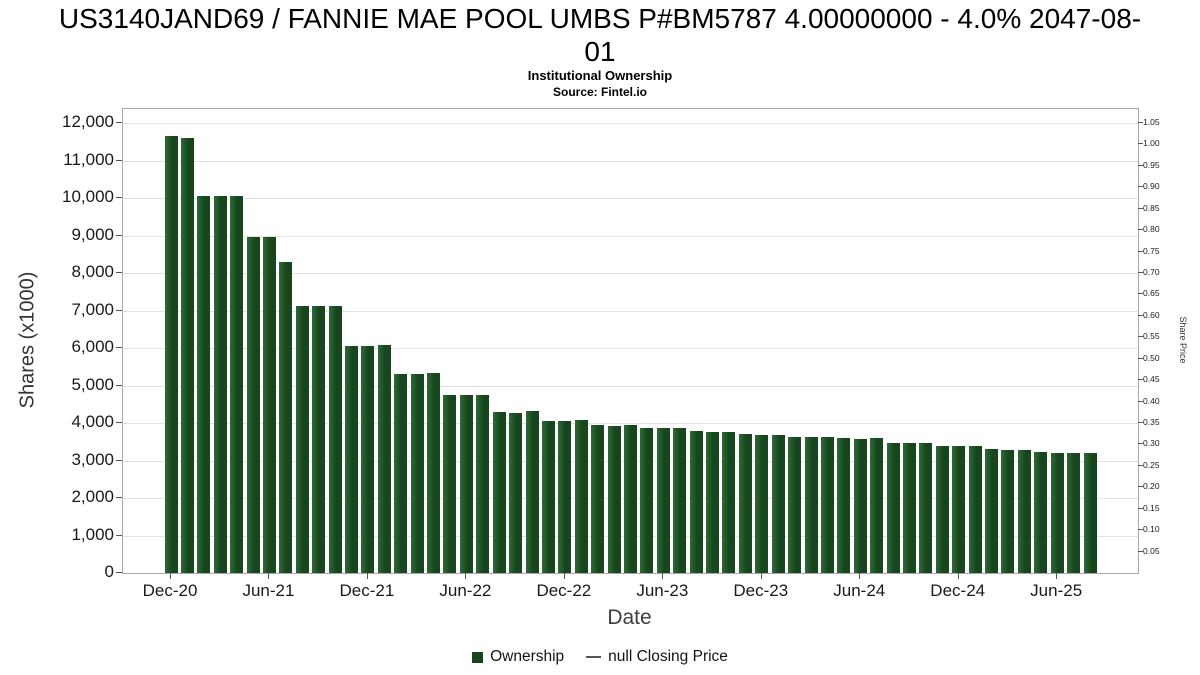 The image size is (1200, 675). I want to click on y-right-tick-label: 0.90, so click(1151, 186).